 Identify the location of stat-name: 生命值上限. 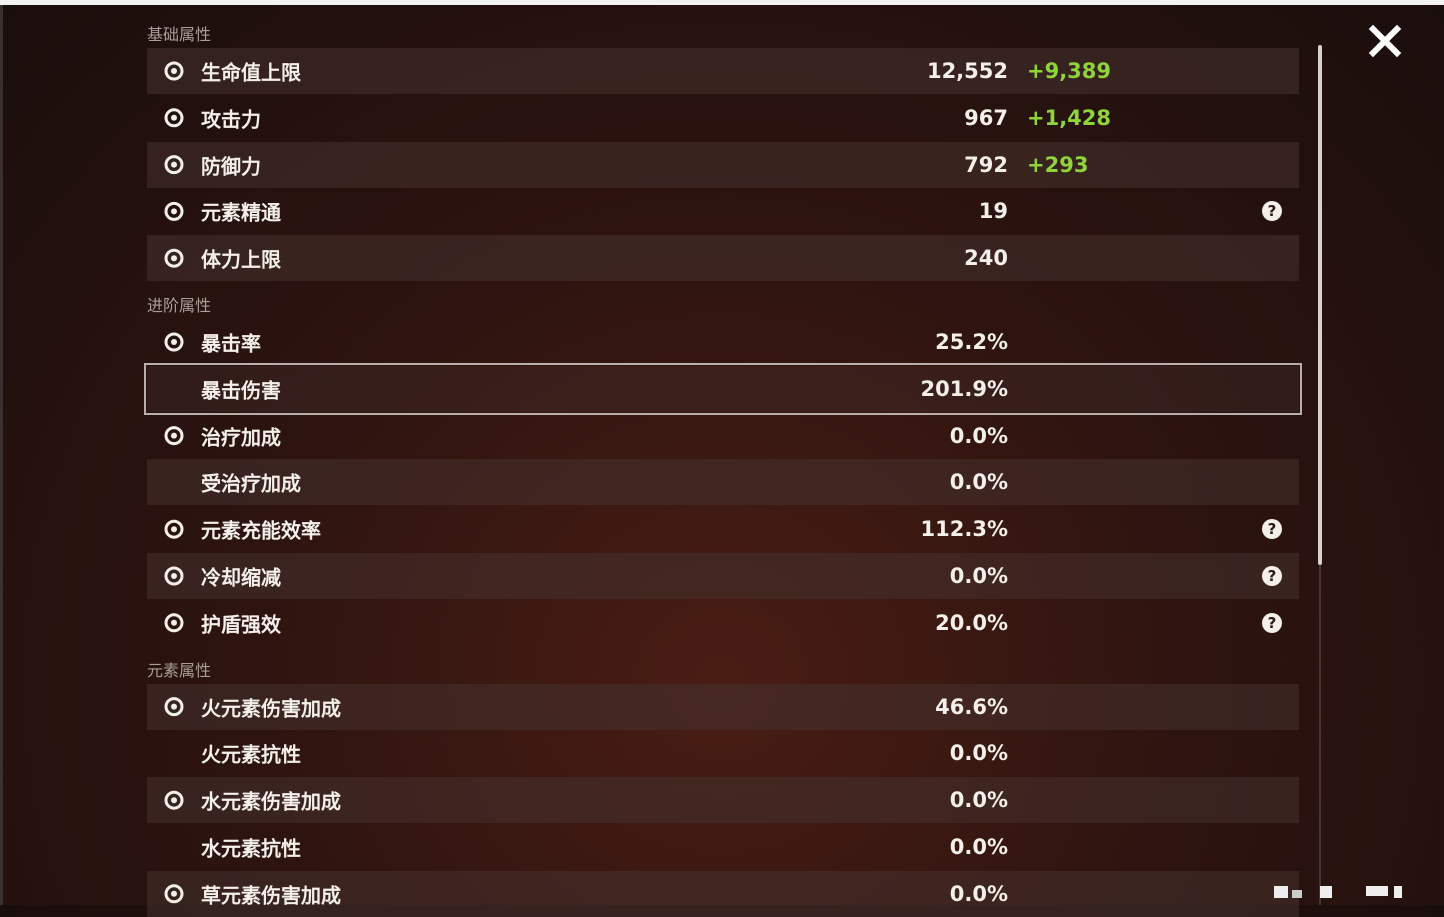
(251, 72).